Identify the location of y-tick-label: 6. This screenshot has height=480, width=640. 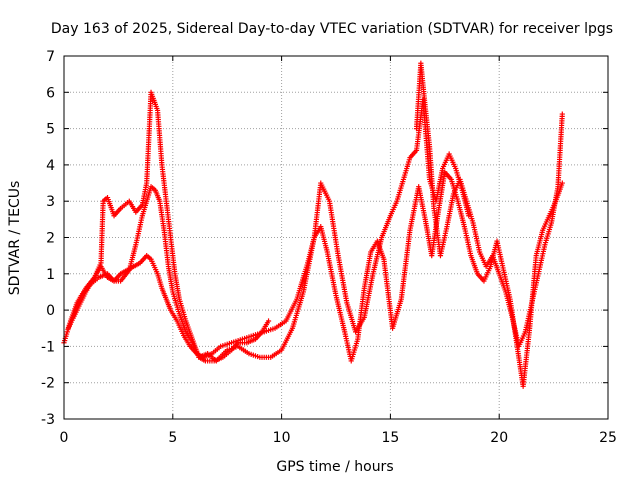
(50, 93).